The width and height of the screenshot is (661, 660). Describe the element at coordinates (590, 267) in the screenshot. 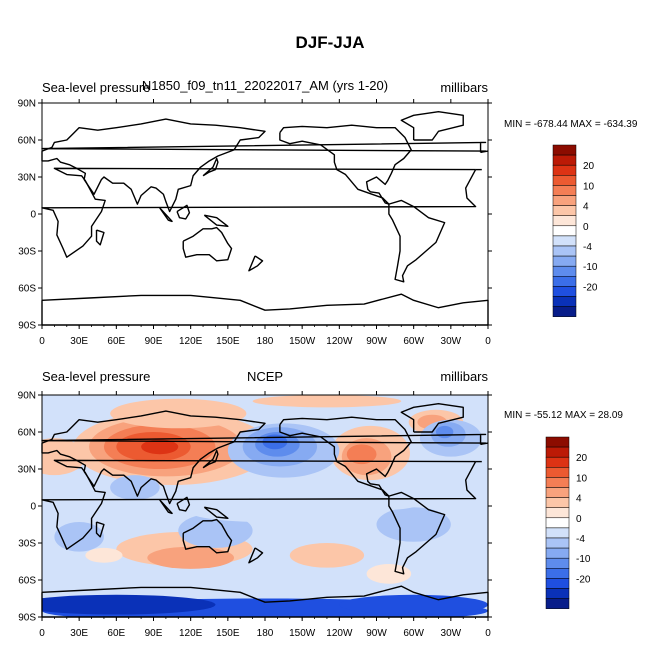

I see `panel-1-colorbar-label: -10` at that location.